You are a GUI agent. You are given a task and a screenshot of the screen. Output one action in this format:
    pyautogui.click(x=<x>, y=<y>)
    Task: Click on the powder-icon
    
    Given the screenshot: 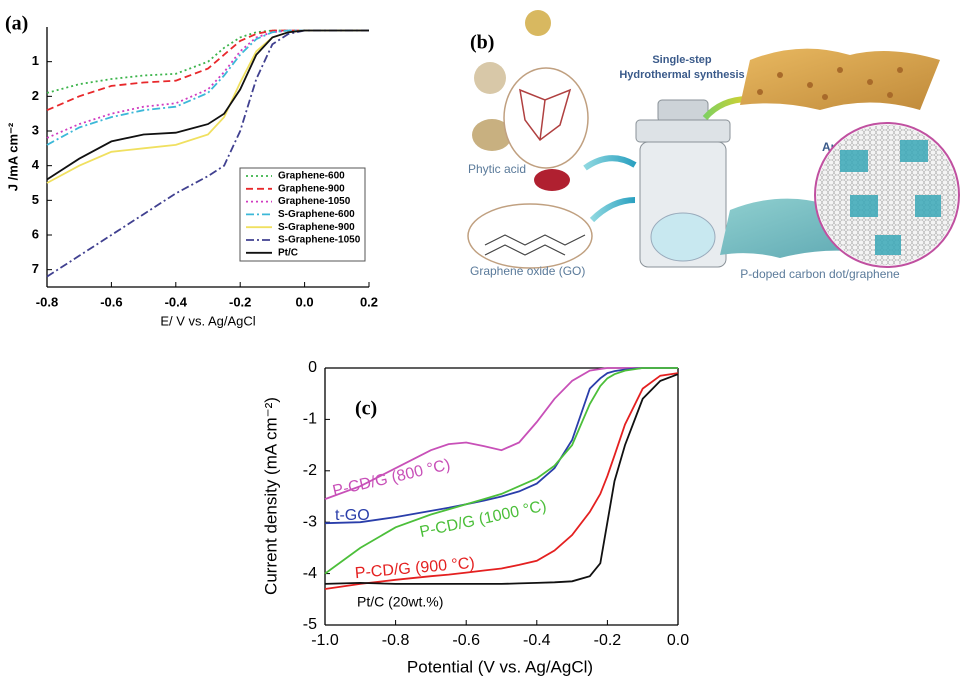 What is the action you would take?
    pyautogui.click(x=490, y=78)
    